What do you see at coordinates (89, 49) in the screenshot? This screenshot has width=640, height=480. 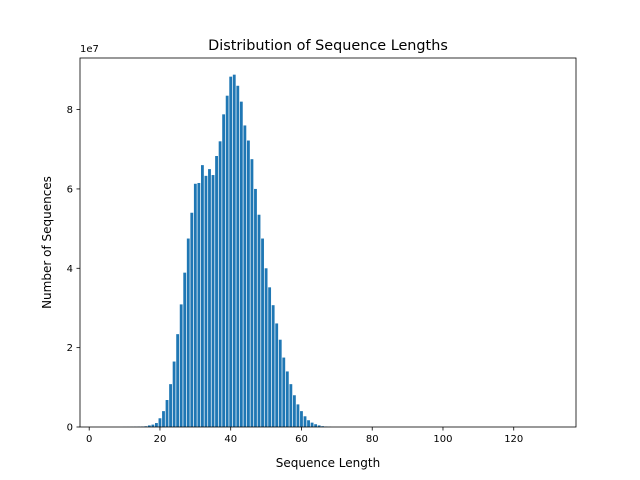 I see `y-axis-multiplier: 1e7` at bounding box center [89, 49].